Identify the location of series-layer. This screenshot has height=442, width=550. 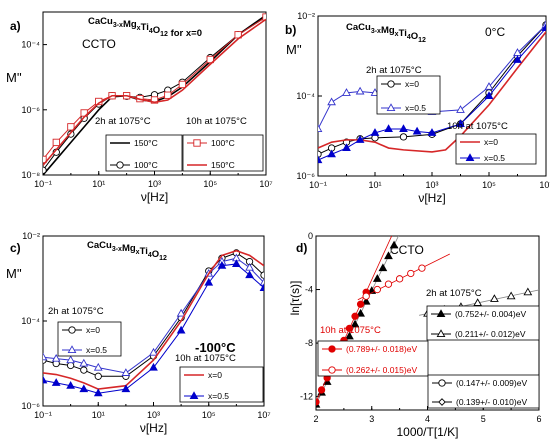
(154, 94).